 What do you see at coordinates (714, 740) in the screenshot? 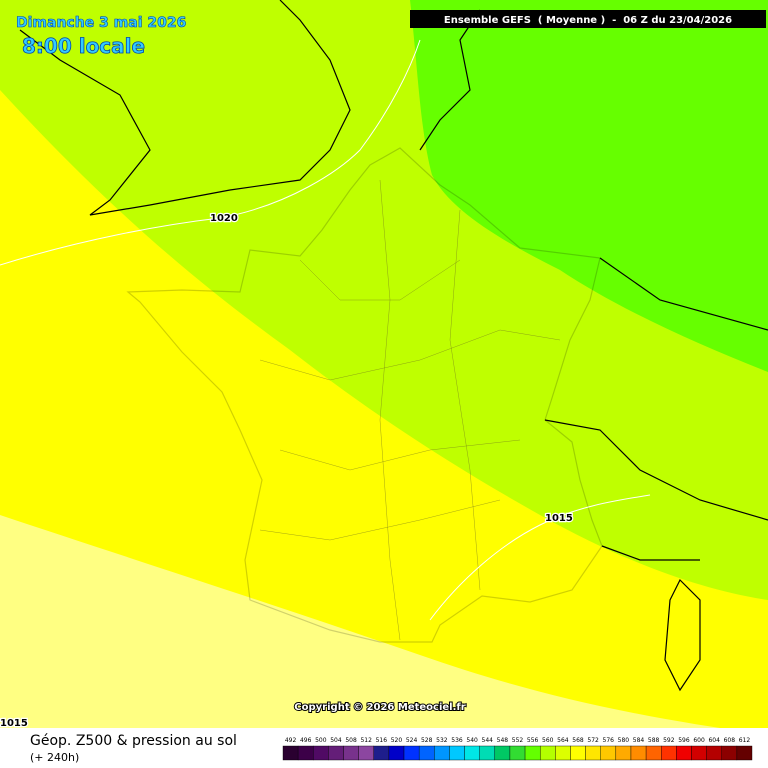
I see `scale-label: 604` at bounding box center [714, 740].